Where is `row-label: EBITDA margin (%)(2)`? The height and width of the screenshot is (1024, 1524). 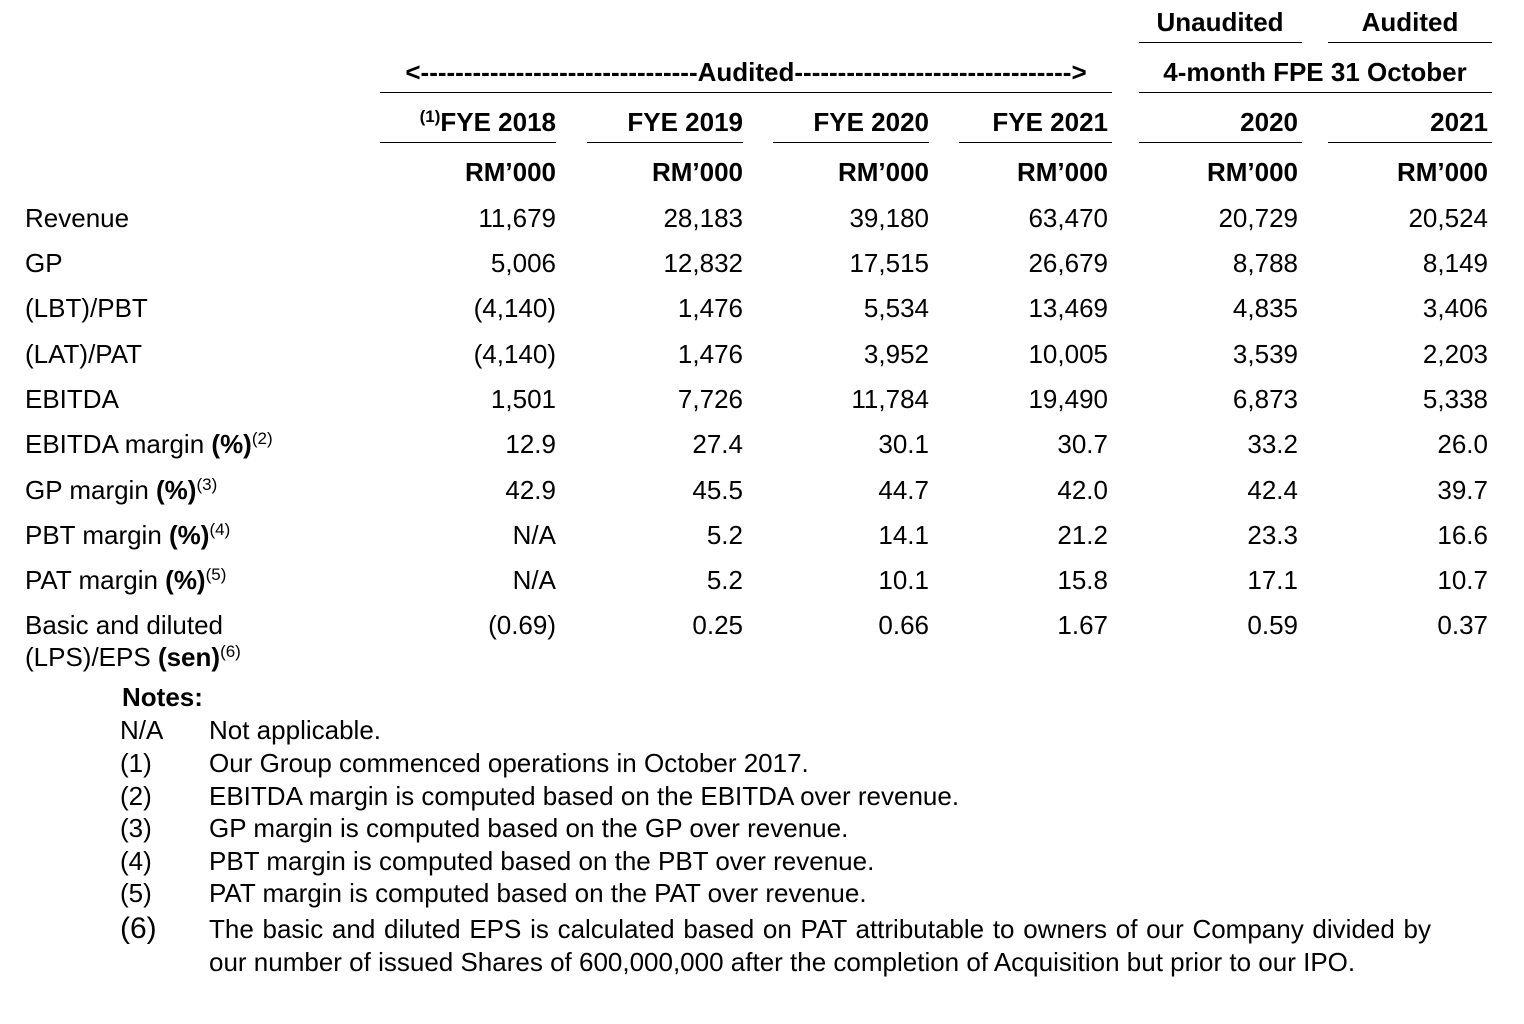
row-label: EBITDA margin (%)(2) is located at coordinates (149, 444).